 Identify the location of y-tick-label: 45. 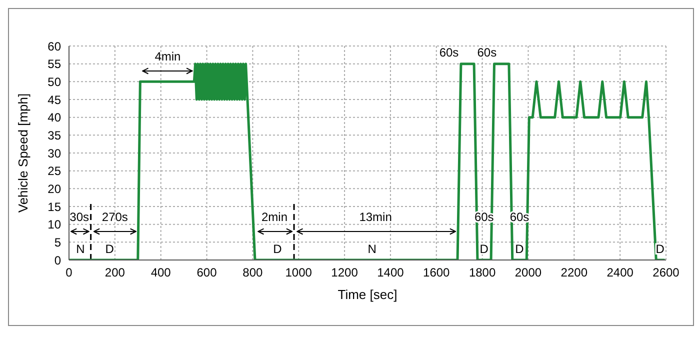
(55, 99).